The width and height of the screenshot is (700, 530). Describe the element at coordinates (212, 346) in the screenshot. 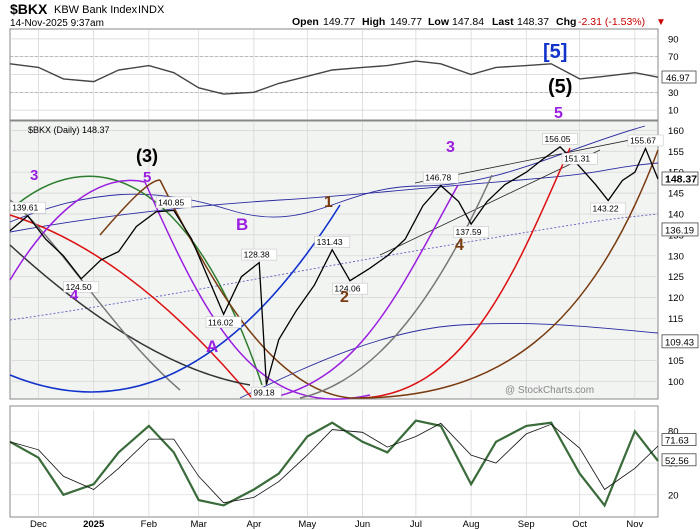

I see `wave-label-a: A` at that location.